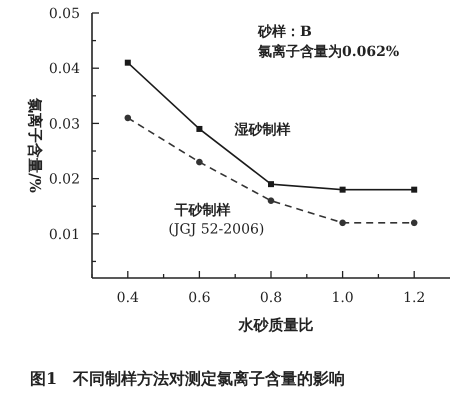 The height and width of the screenshot is (400, 469). I want to click on y-tick-label: 0.04, so click(64, 69).